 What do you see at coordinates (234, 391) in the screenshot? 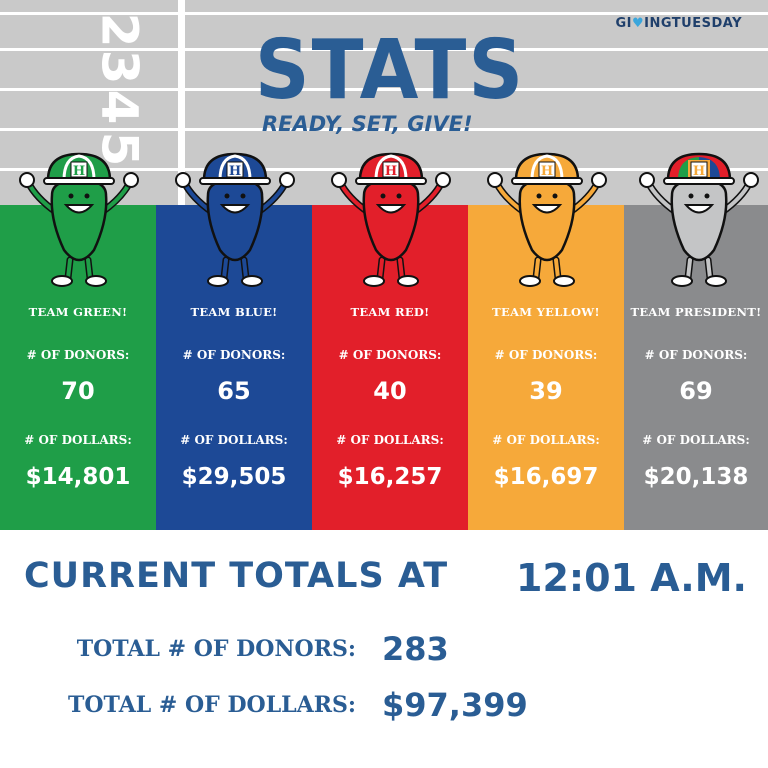
I see `donors-count: 65` at bounding box center [234, 391].